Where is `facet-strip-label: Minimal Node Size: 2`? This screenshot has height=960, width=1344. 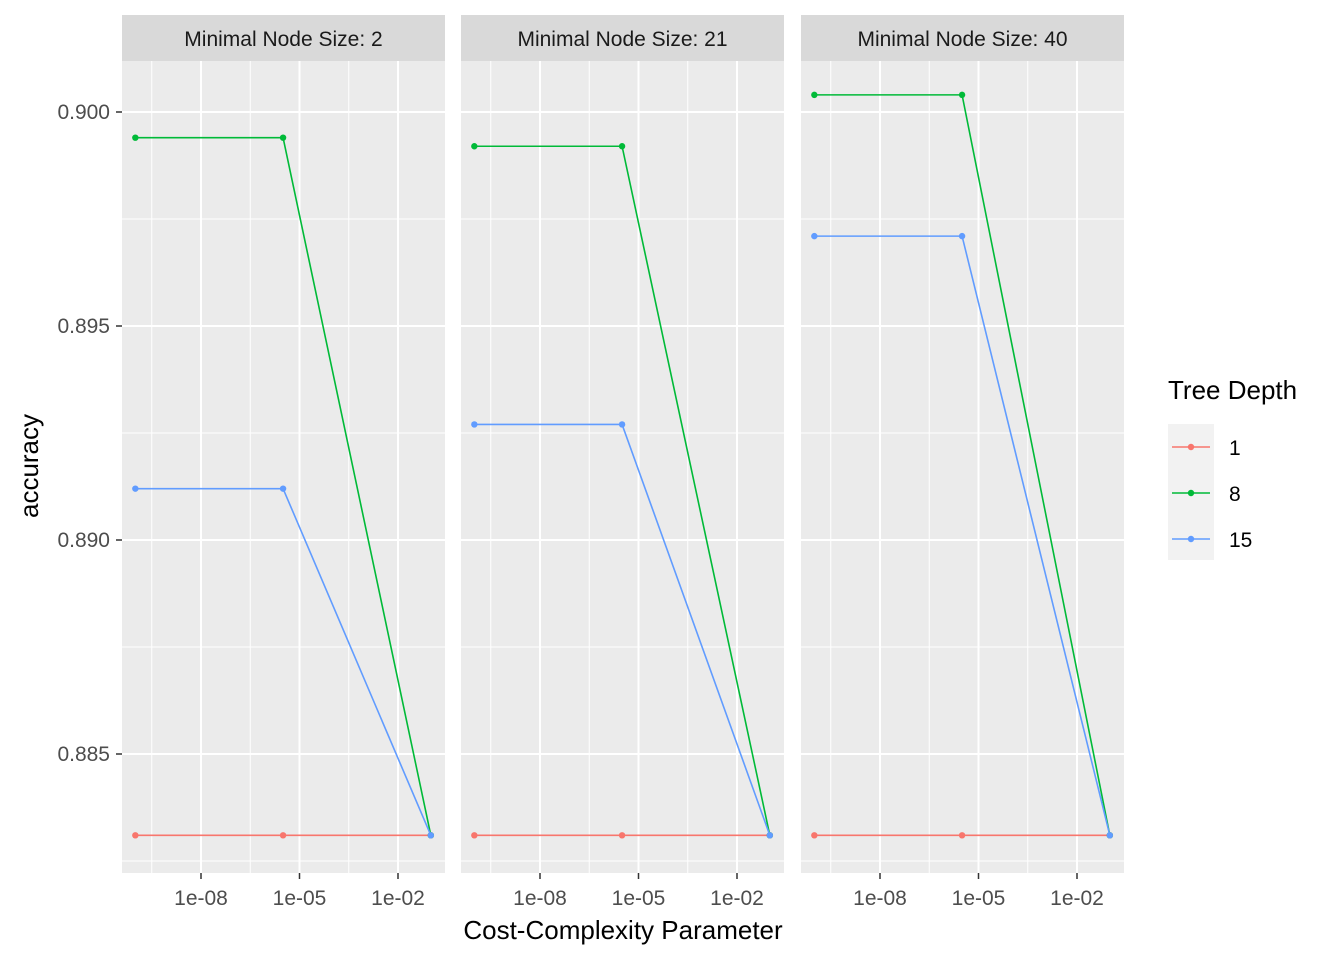 facet-strip-label: Minimal Node Size: 2 is located at coordinates (283, 39).